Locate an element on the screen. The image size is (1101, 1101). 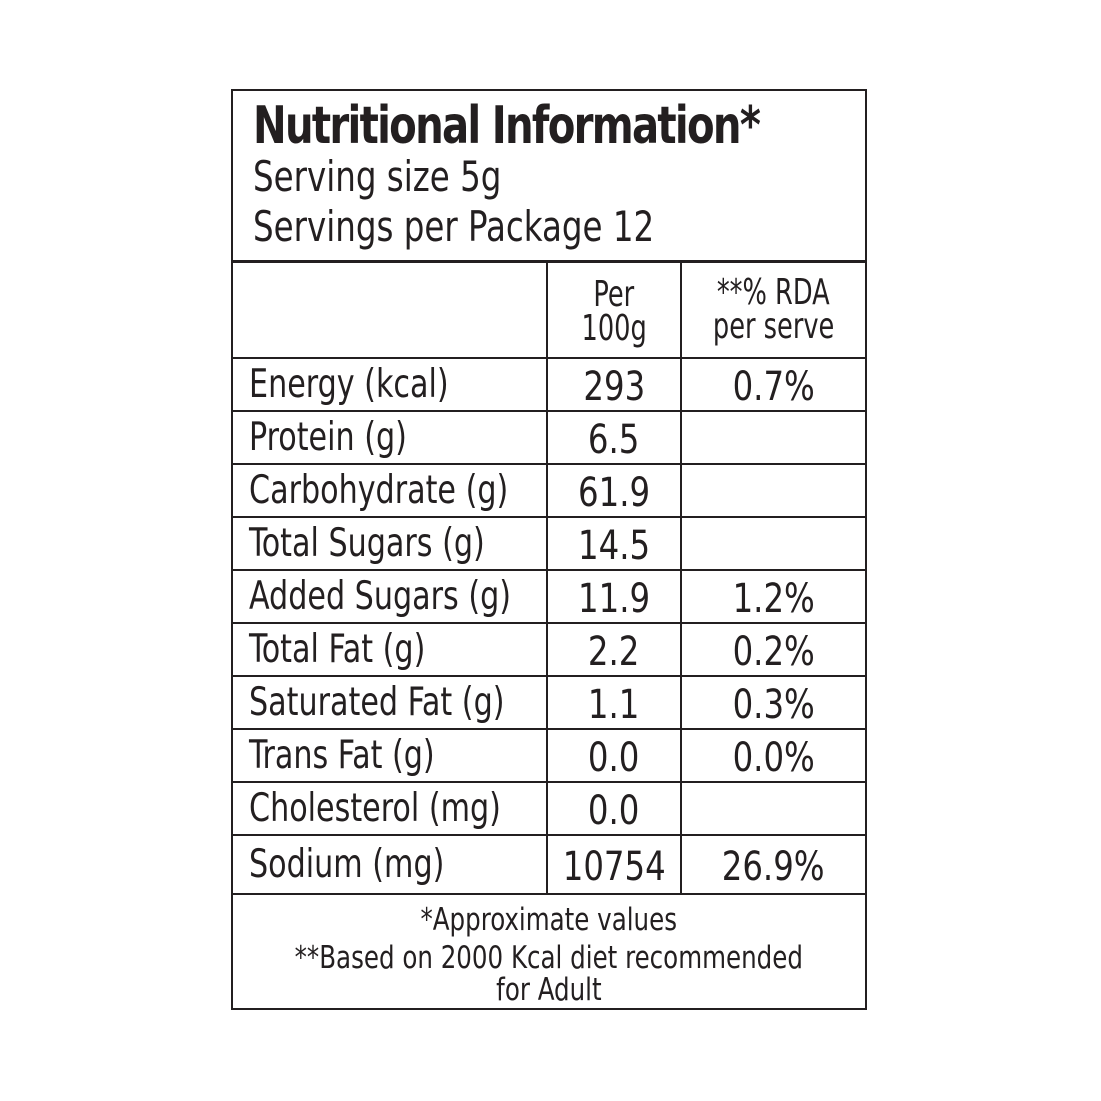
per-100g-value: 61.9 is located at coordinates (614, 492).